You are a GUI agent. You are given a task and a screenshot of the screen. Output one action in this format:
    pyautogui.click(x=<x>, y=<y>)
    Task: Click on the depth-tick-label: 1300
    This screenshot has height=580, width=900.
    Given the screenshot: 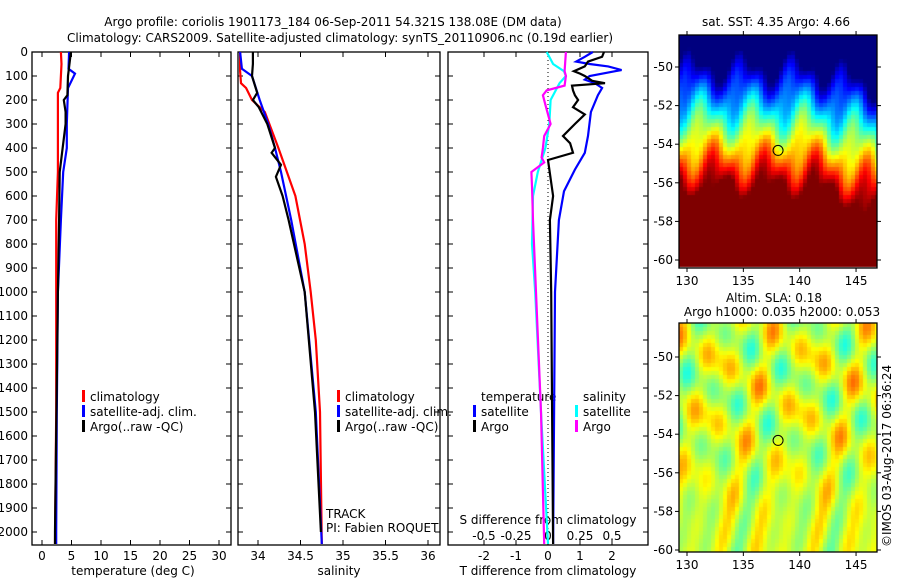 What is the action you would take?
    pyautogui.click(x=14, y=364)
    